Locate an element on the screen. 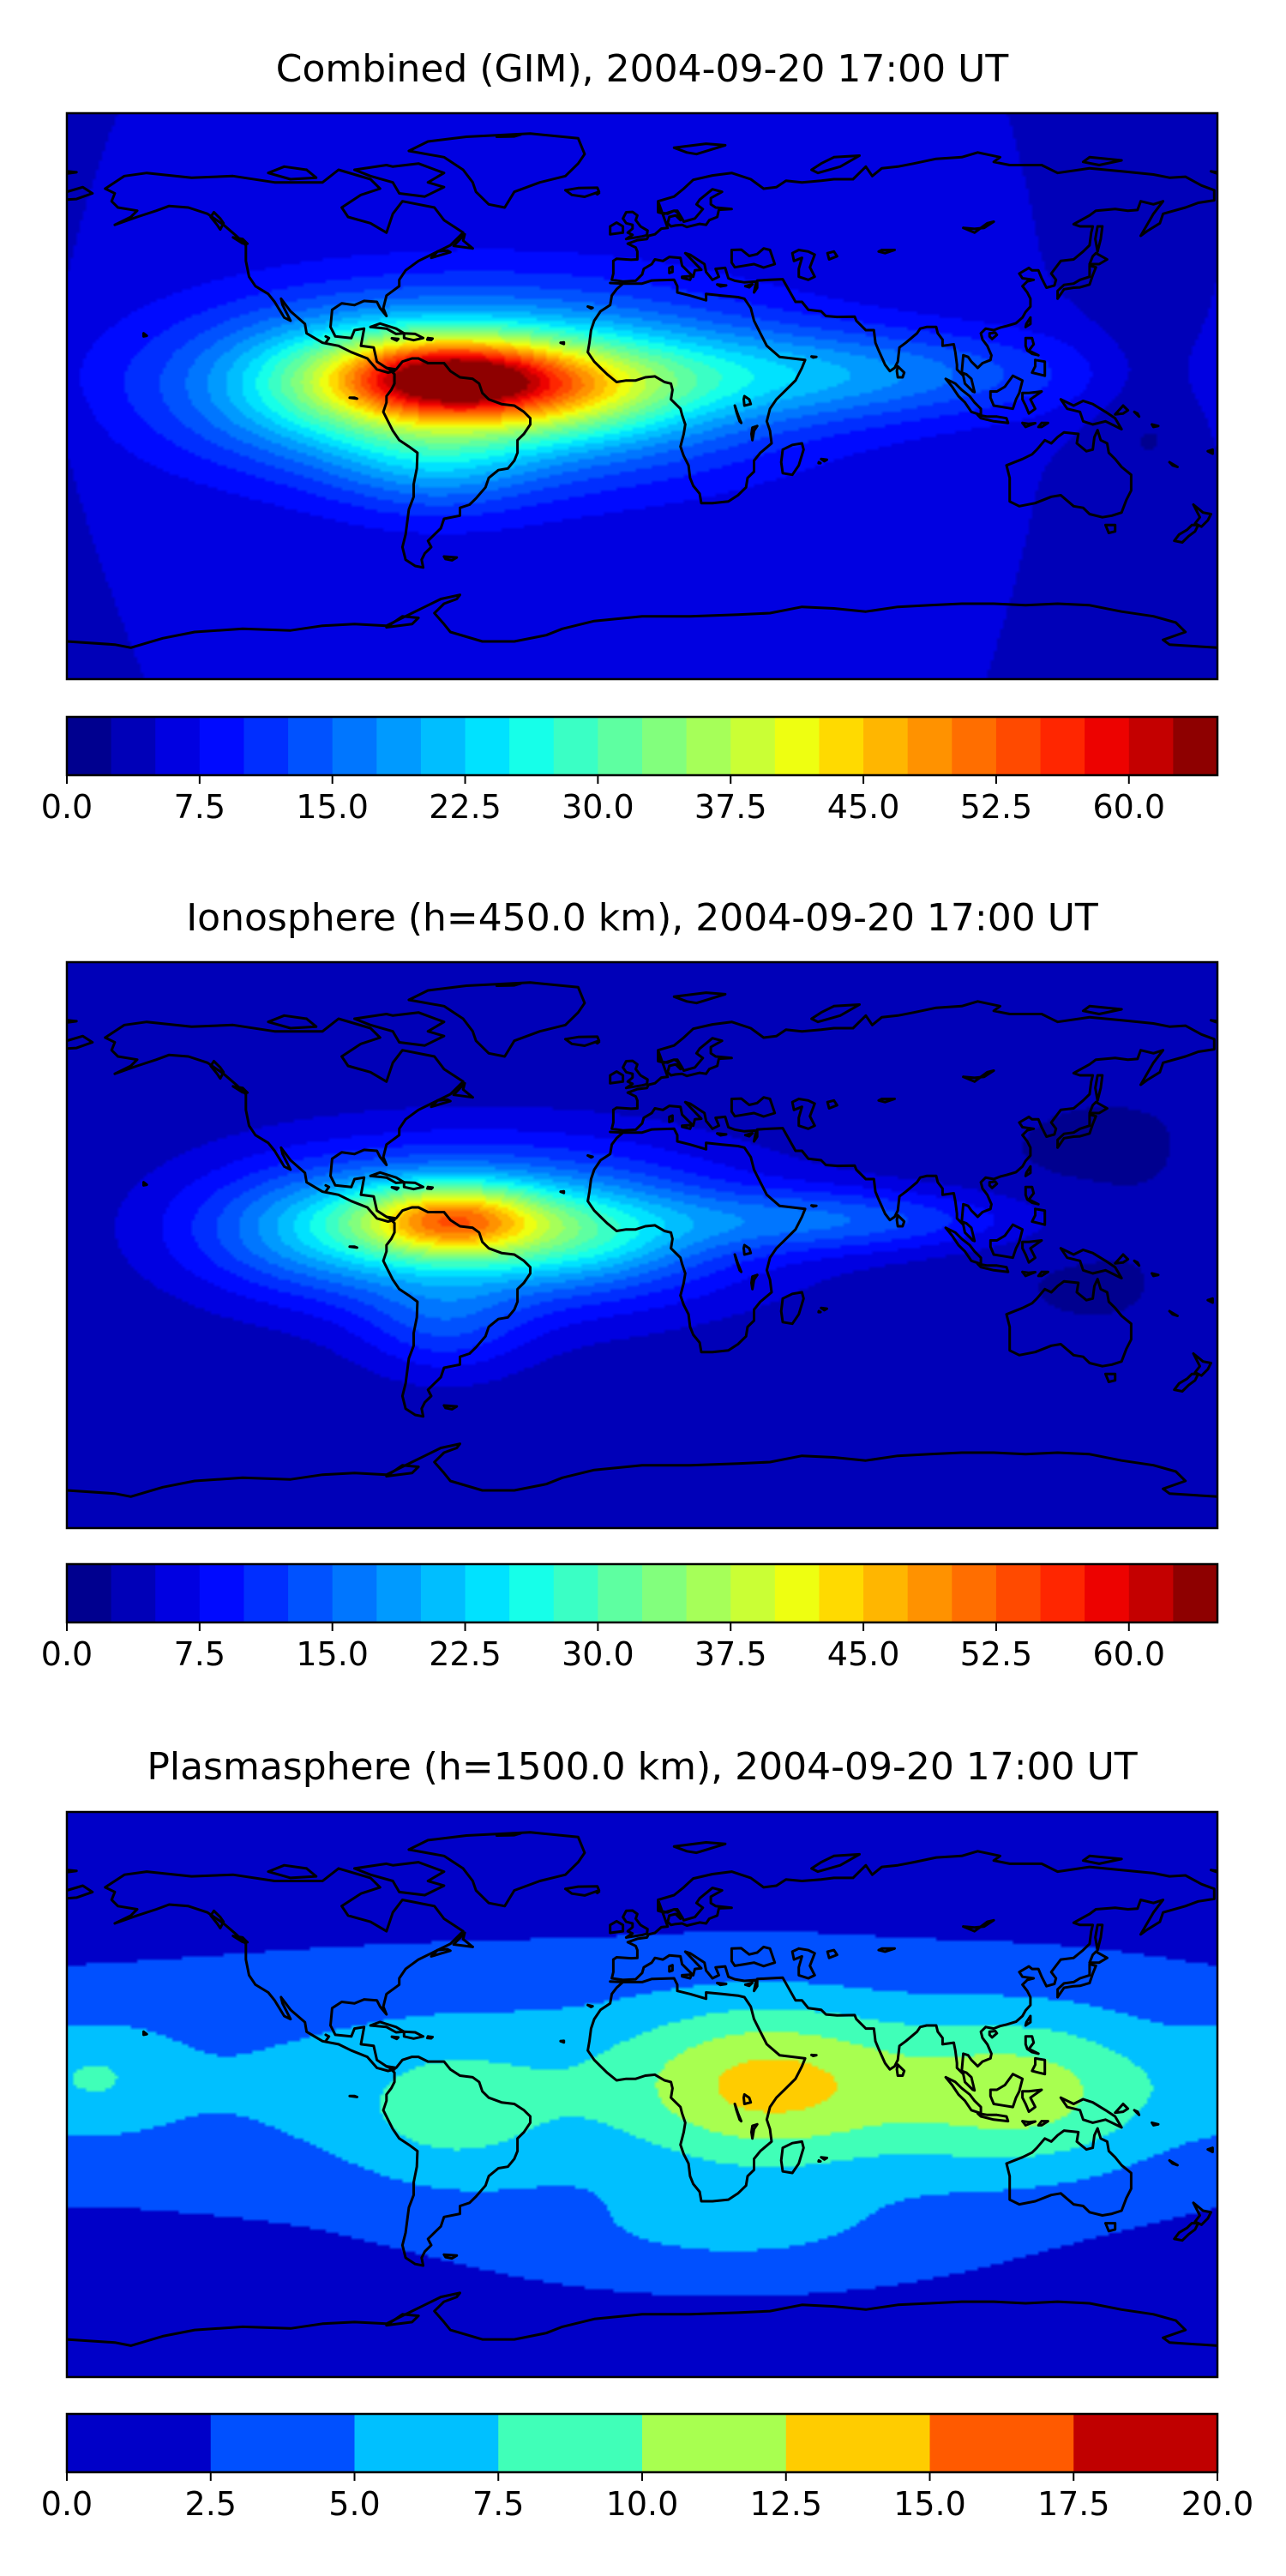 Image resolution: width=1286 pixels, height=2576 pixels. colorbar-tick-label: 12.5 is located at coordinates (785, 2504).